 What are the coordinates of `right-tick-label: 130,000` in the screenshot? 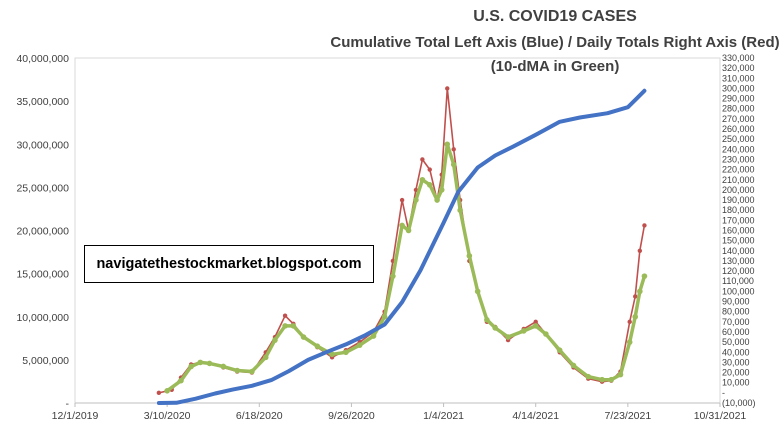 It's located at (738, 261).